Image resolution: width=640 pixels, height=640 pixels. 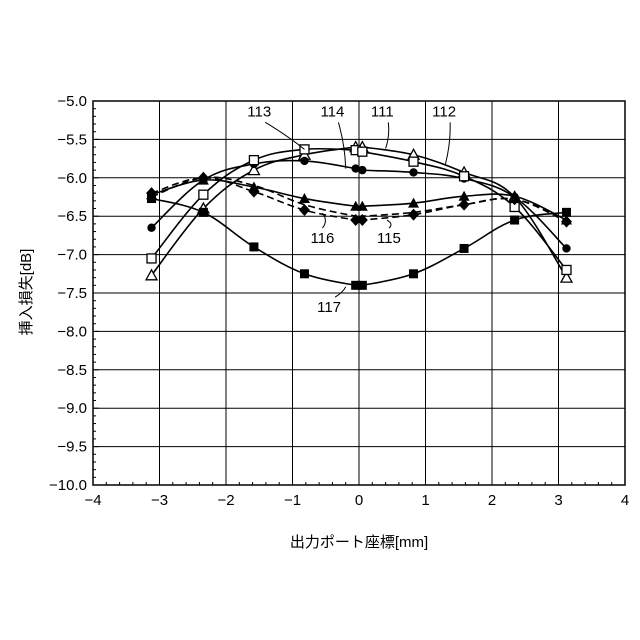 I want to click on y-axis-label: 挿入損失[dB], so click(x=26, y=292).